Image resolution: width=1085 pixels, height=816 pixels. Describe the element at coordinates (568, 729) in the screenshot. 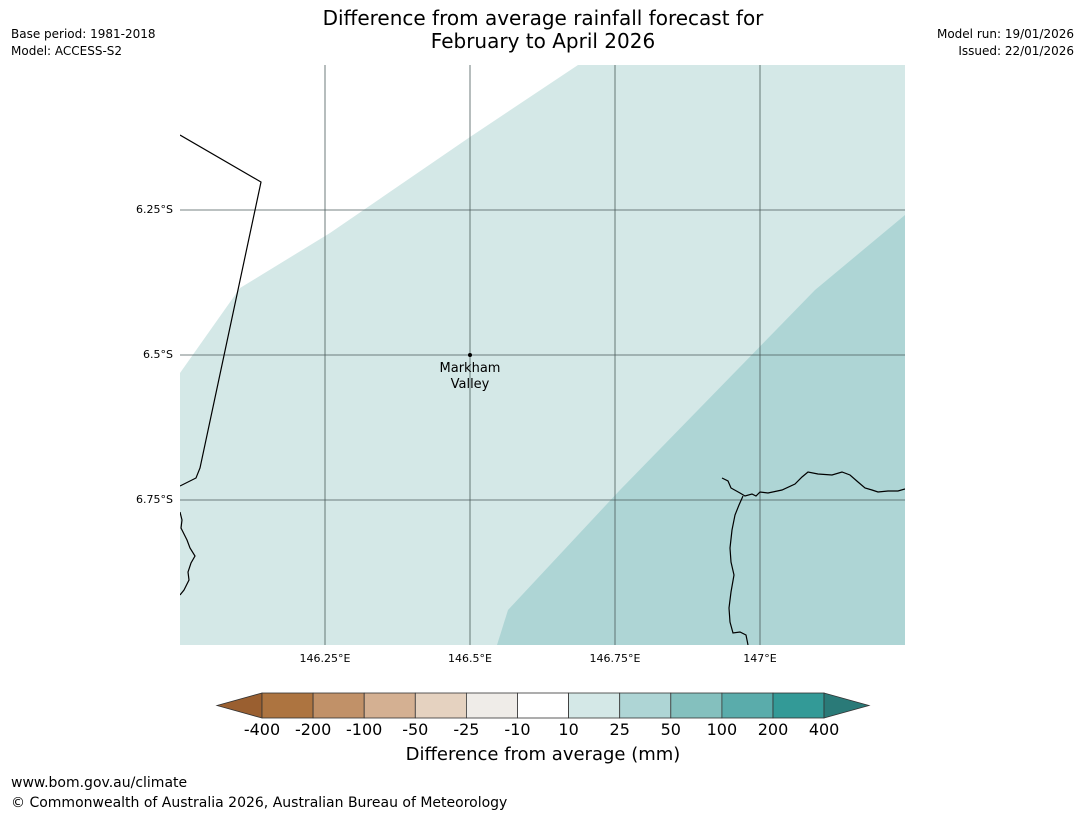

I see `colorbar-tick-label: 10` at that location.